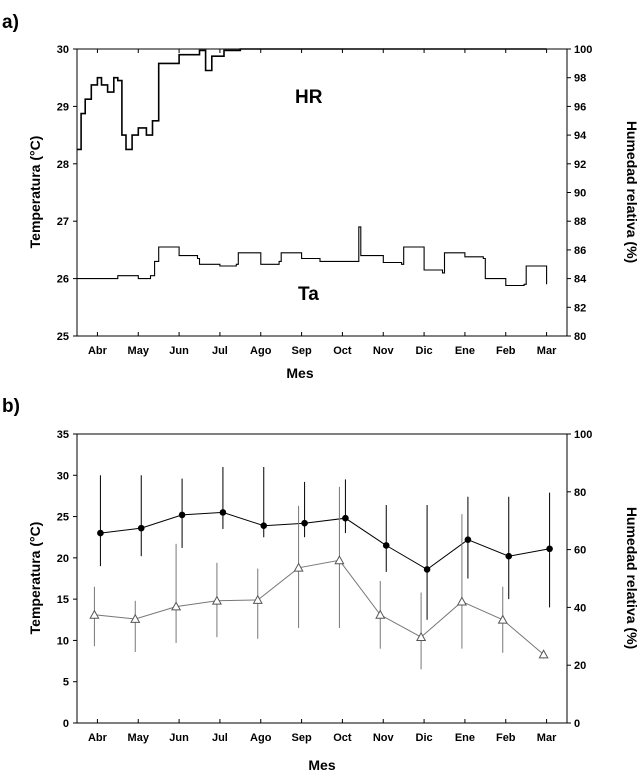 This screenshot has height=780, width=639. What do you see at coordinates (10, 22) in the screenshot?
I see `panel-a-label: a)` at bounding box center [10, 22].